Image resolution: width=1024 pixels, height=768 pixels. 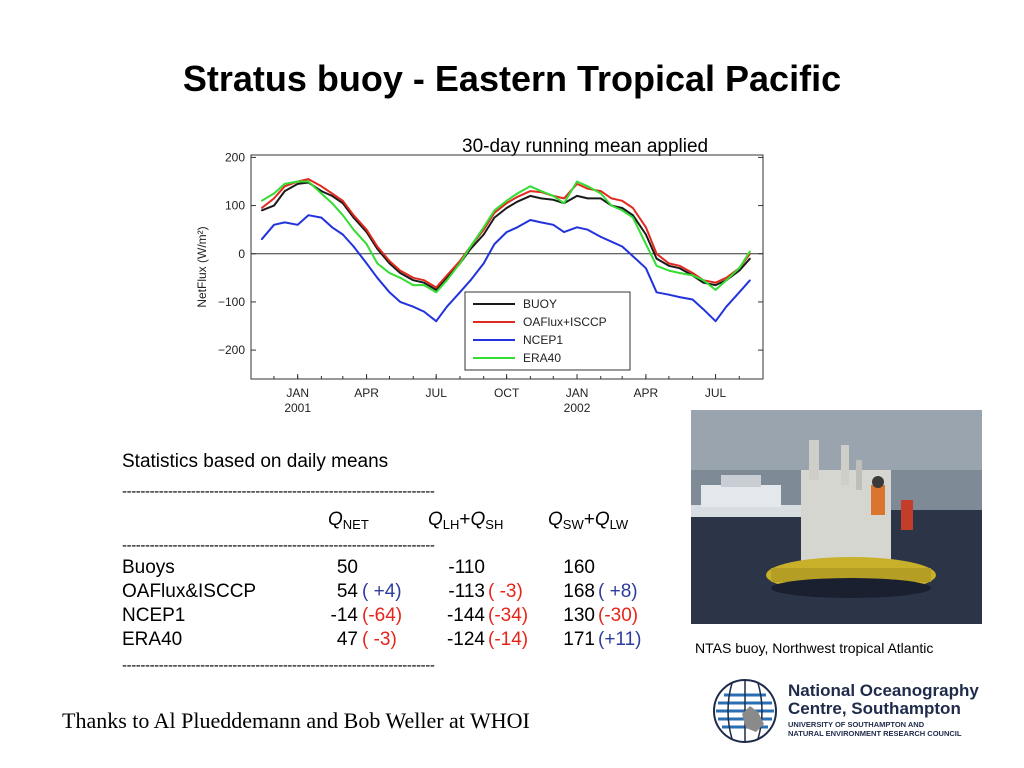 I want to click on stats-cell-swlw: 168, so click(x=579, y=591).